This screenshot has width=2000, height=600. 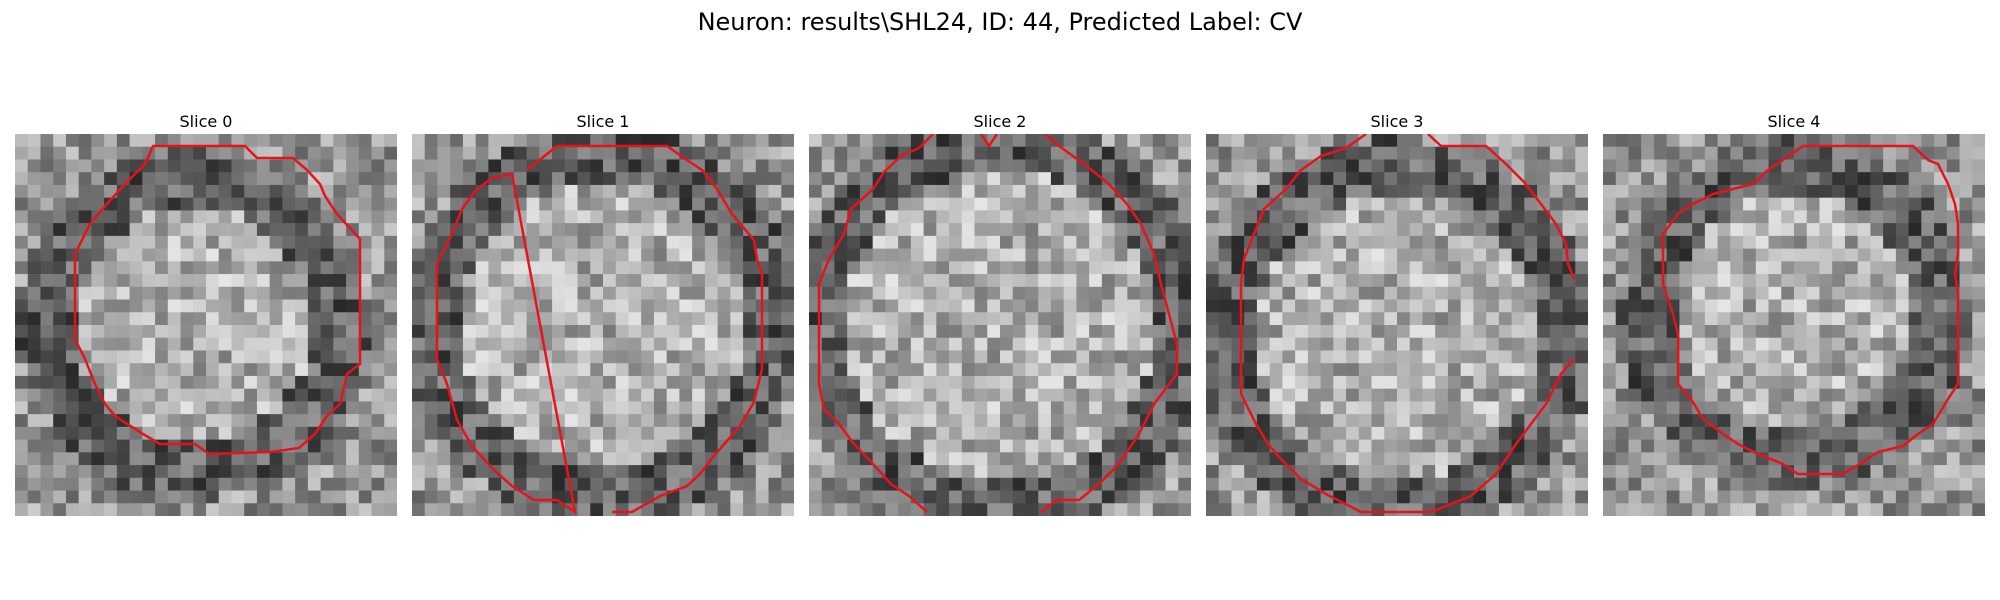 I want to click on slice-panel-3: Slice 3, so click(x=1397, y=313).